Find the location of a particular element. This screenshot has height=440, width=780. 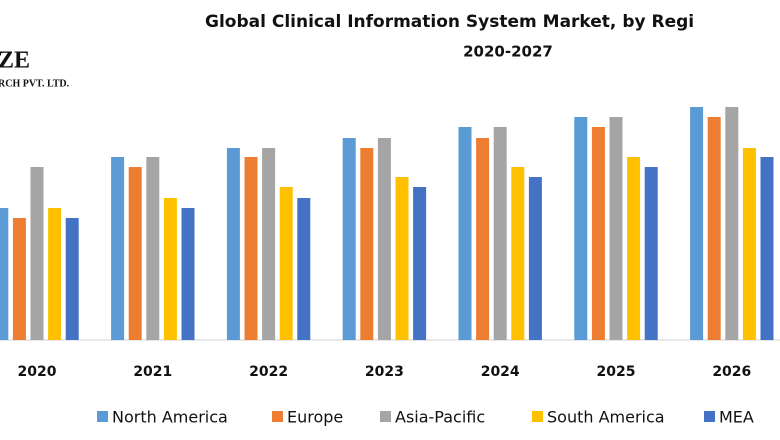

logo-subtext: RCH PVT. LTD. is located at coordinates (35, 83).